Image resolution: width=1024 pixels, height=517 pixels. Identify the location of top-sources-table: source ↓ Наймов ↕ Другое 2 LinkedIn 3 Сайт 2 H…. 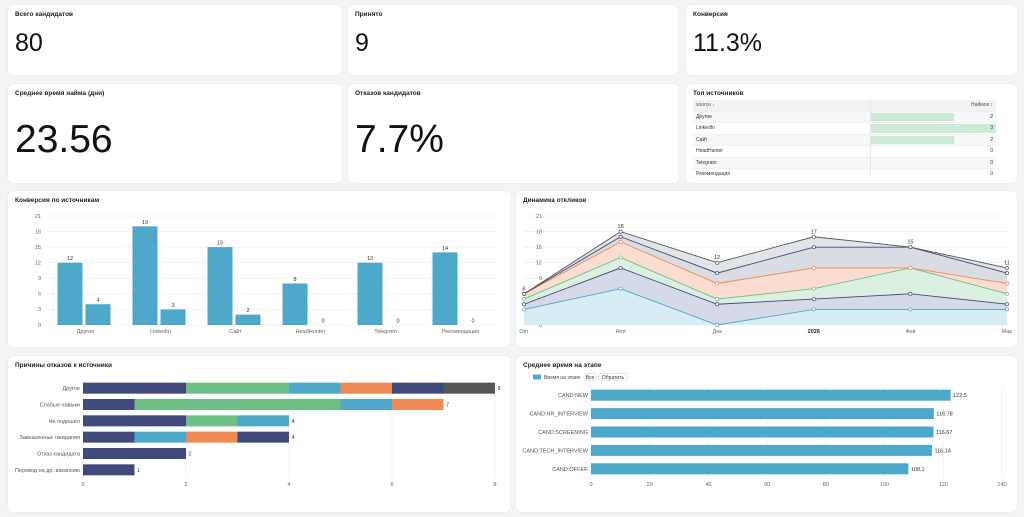
(844, 138).